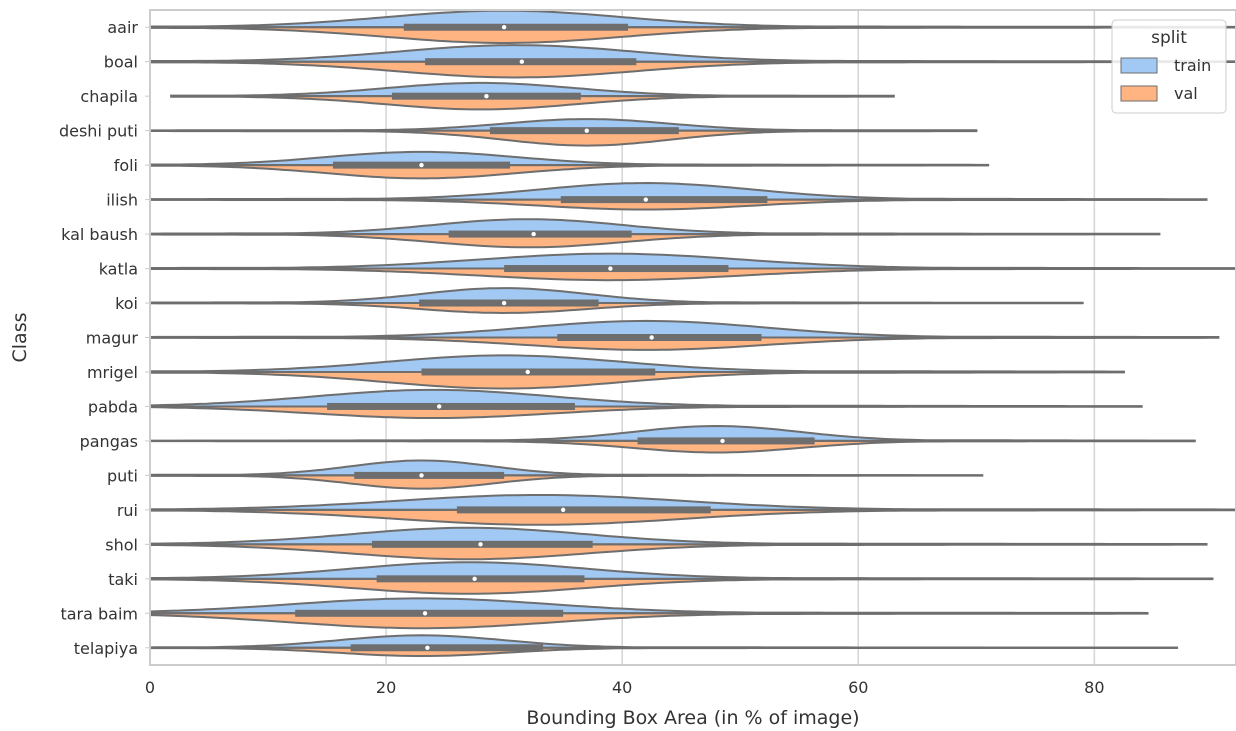  What do you see at coordinates (486, 96) in the screenshot?
I see `median-dot-chapila` at bounding box center [486, 96].